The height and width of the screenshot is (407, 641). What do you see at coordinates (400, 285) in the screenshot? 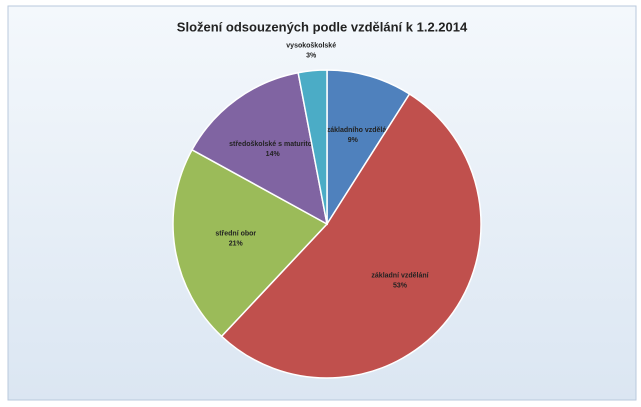
I see `slice-value-label: 53%` at bounding box center [400, 285].